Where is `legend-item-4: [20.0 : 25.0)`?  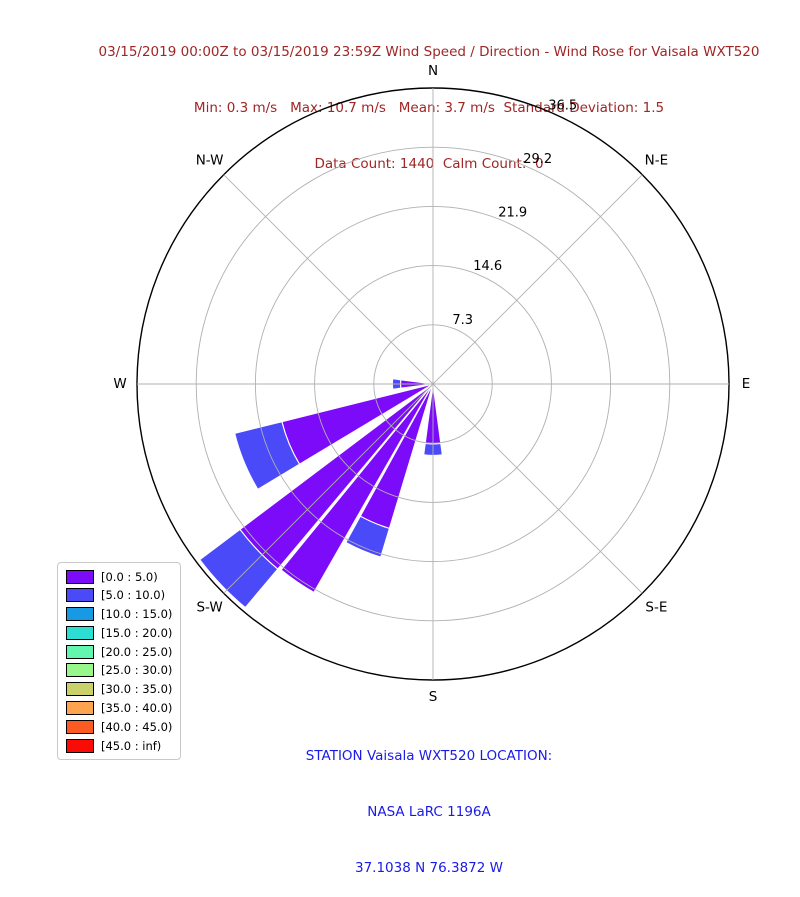 legend-item-4: [20.0 : 25.0) is located at coordinates (119, 651).